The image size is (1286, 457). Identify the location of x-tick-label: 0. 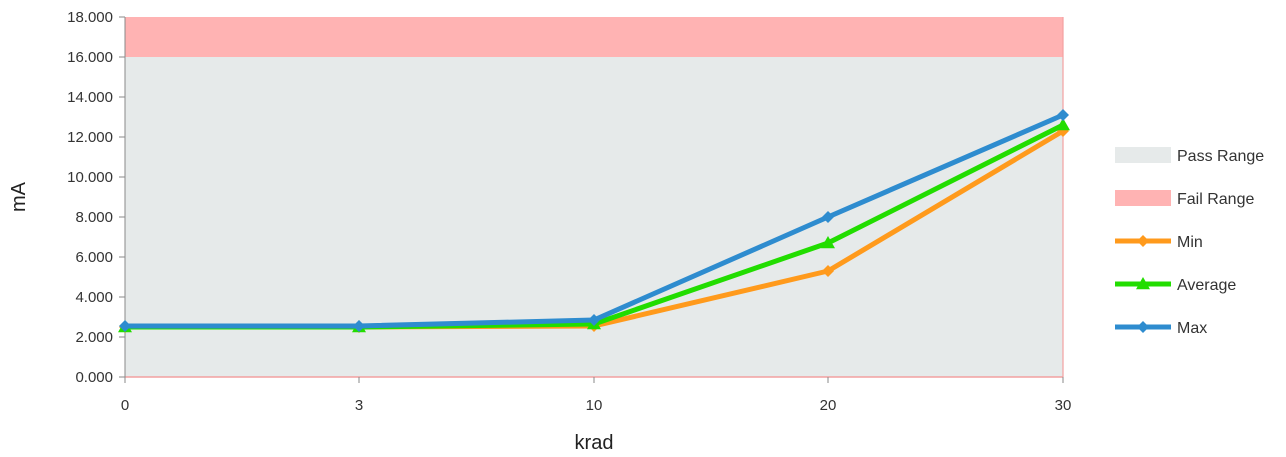
(125, 405).